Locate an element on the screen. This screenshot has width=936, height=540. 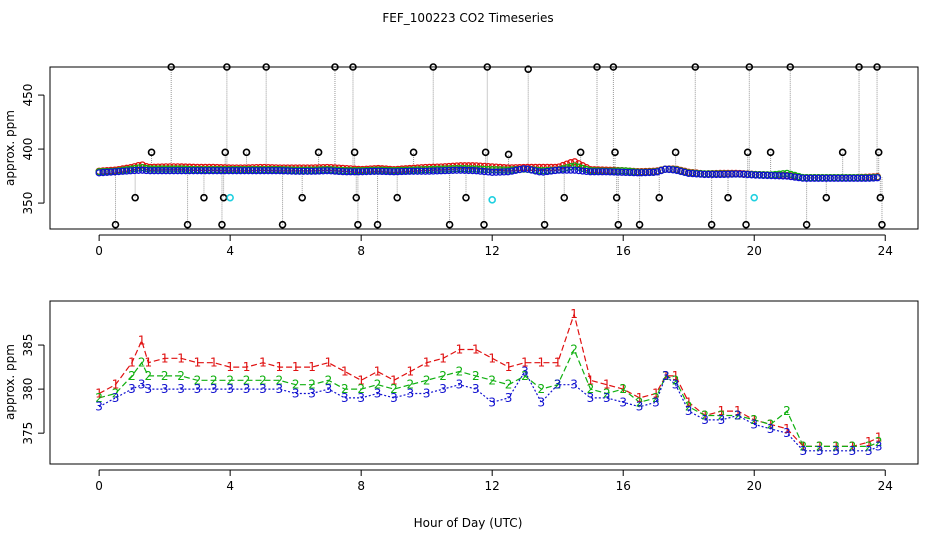
top-x-tick-label: 8 is located at coordinates (361, 251).